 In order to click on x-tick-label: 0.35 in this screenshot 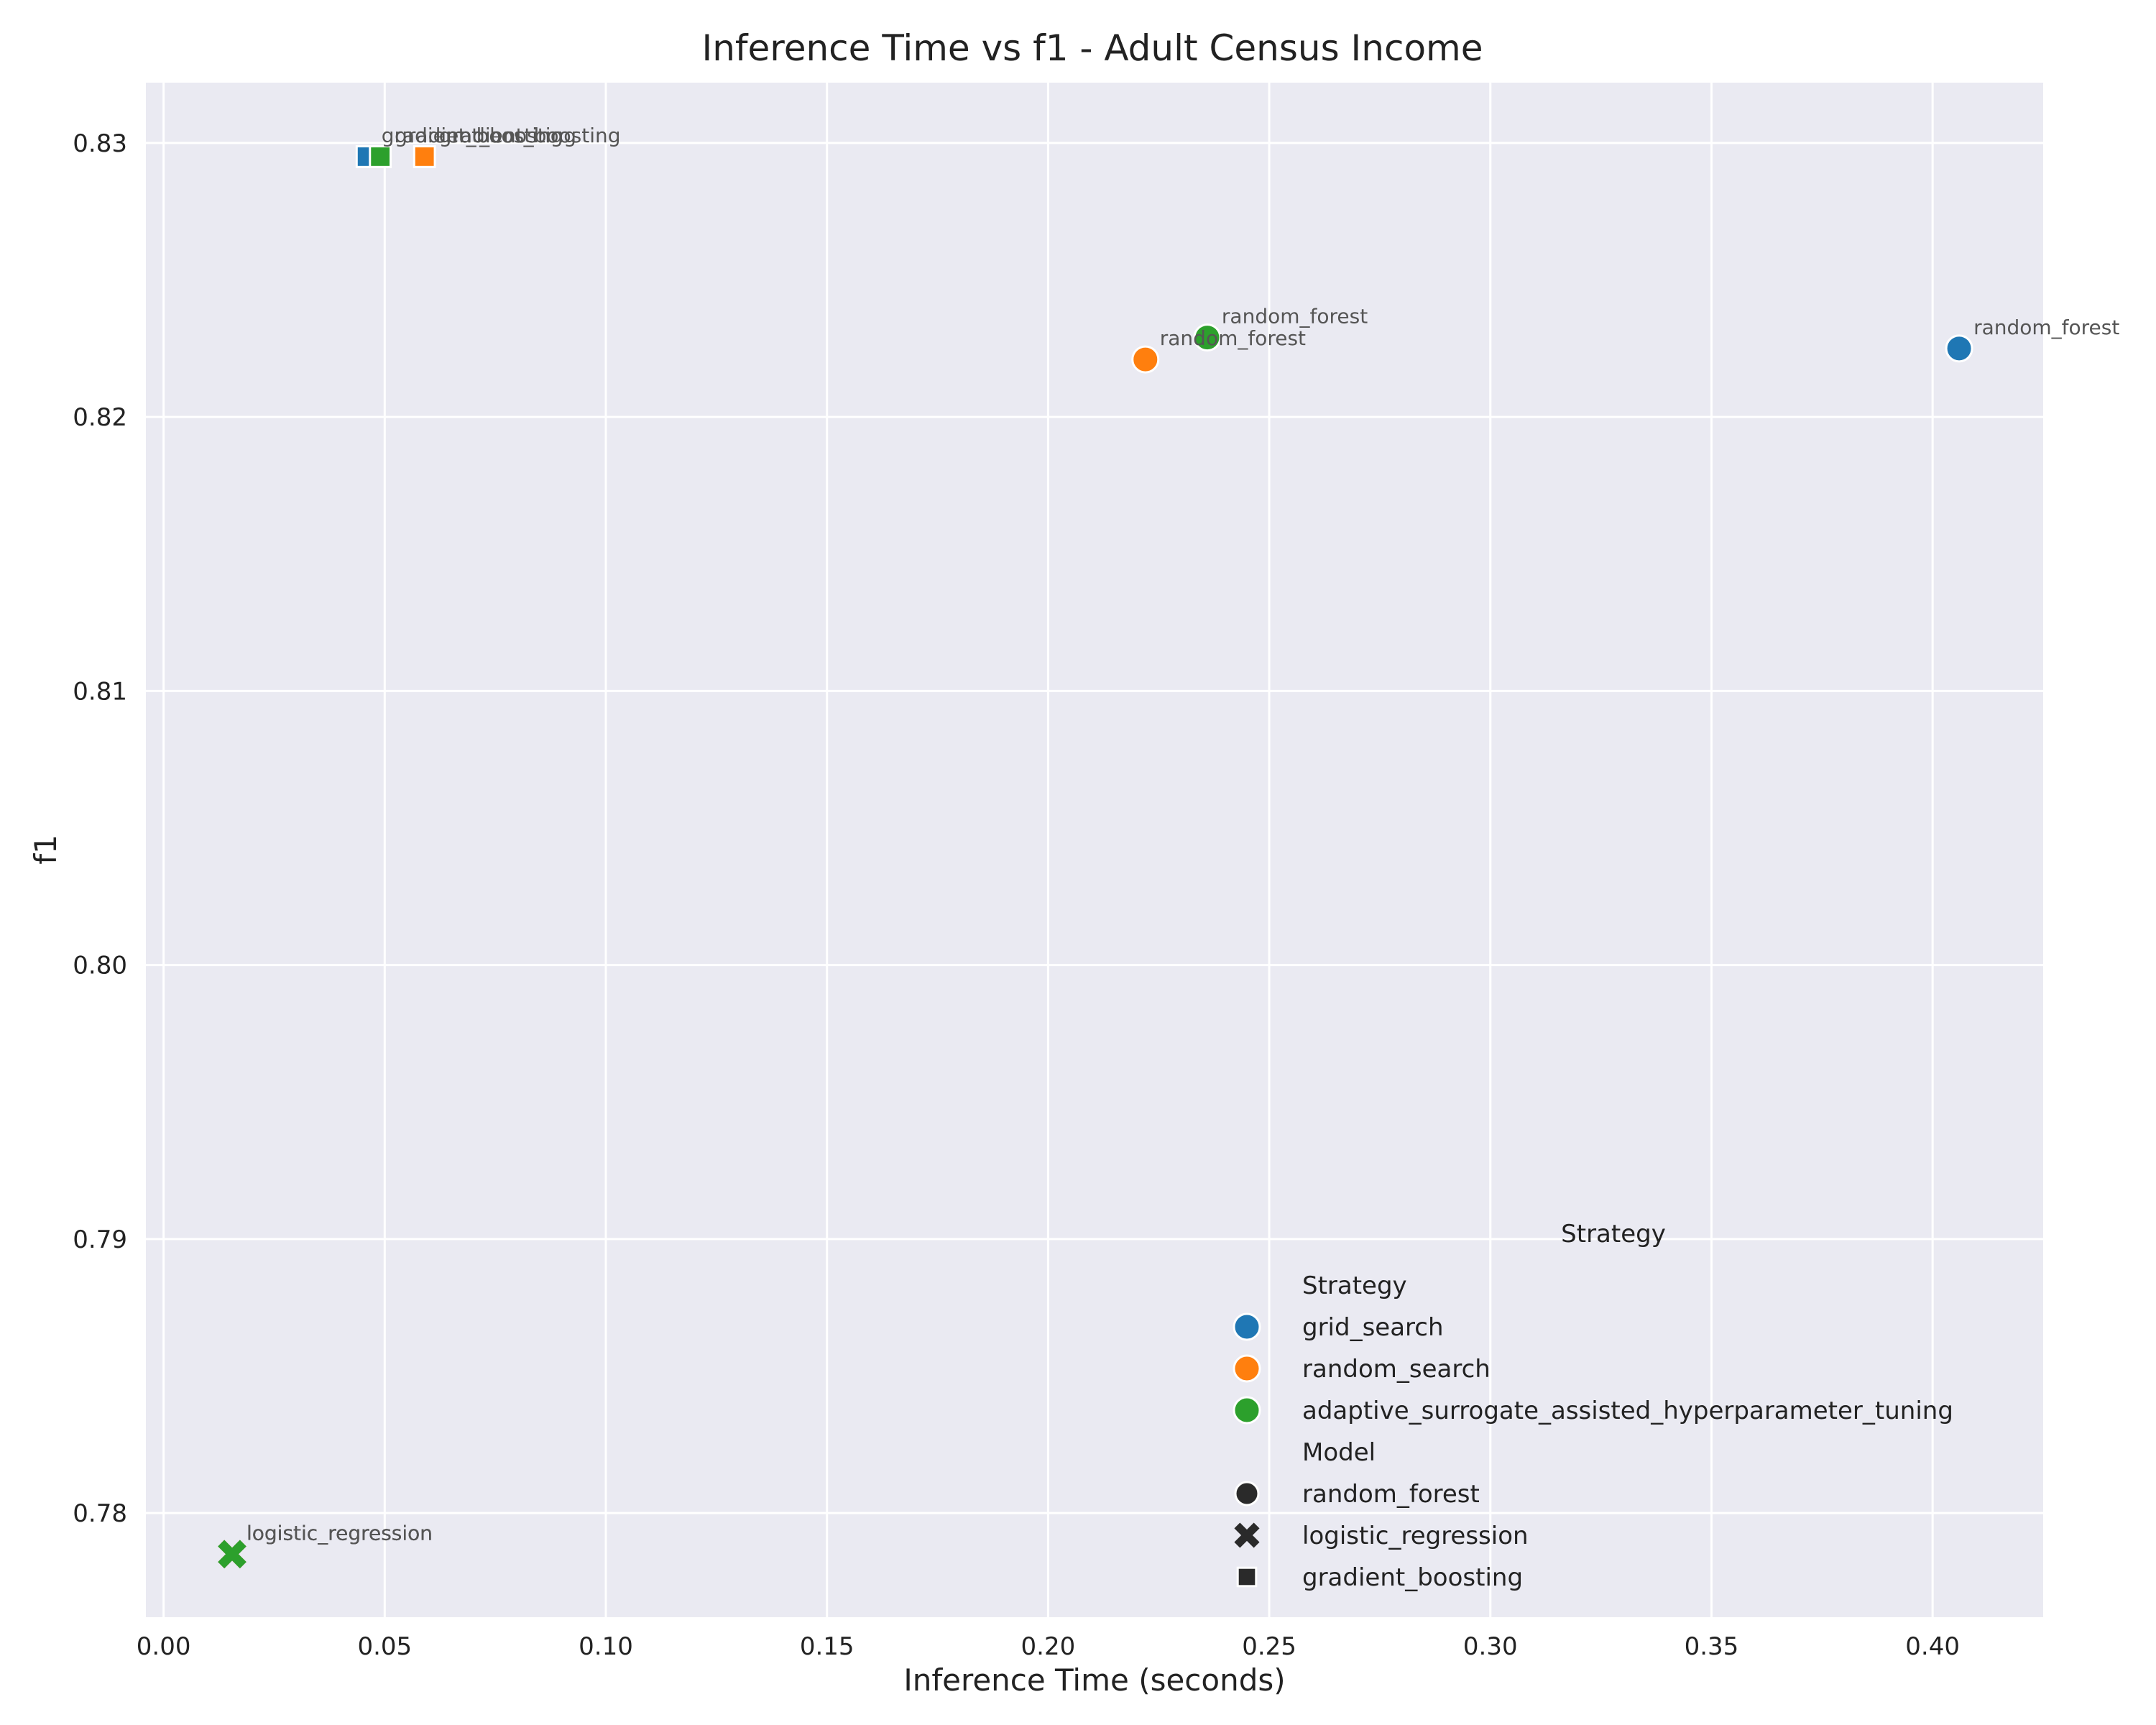, I will do `click(1712, 1646)`.